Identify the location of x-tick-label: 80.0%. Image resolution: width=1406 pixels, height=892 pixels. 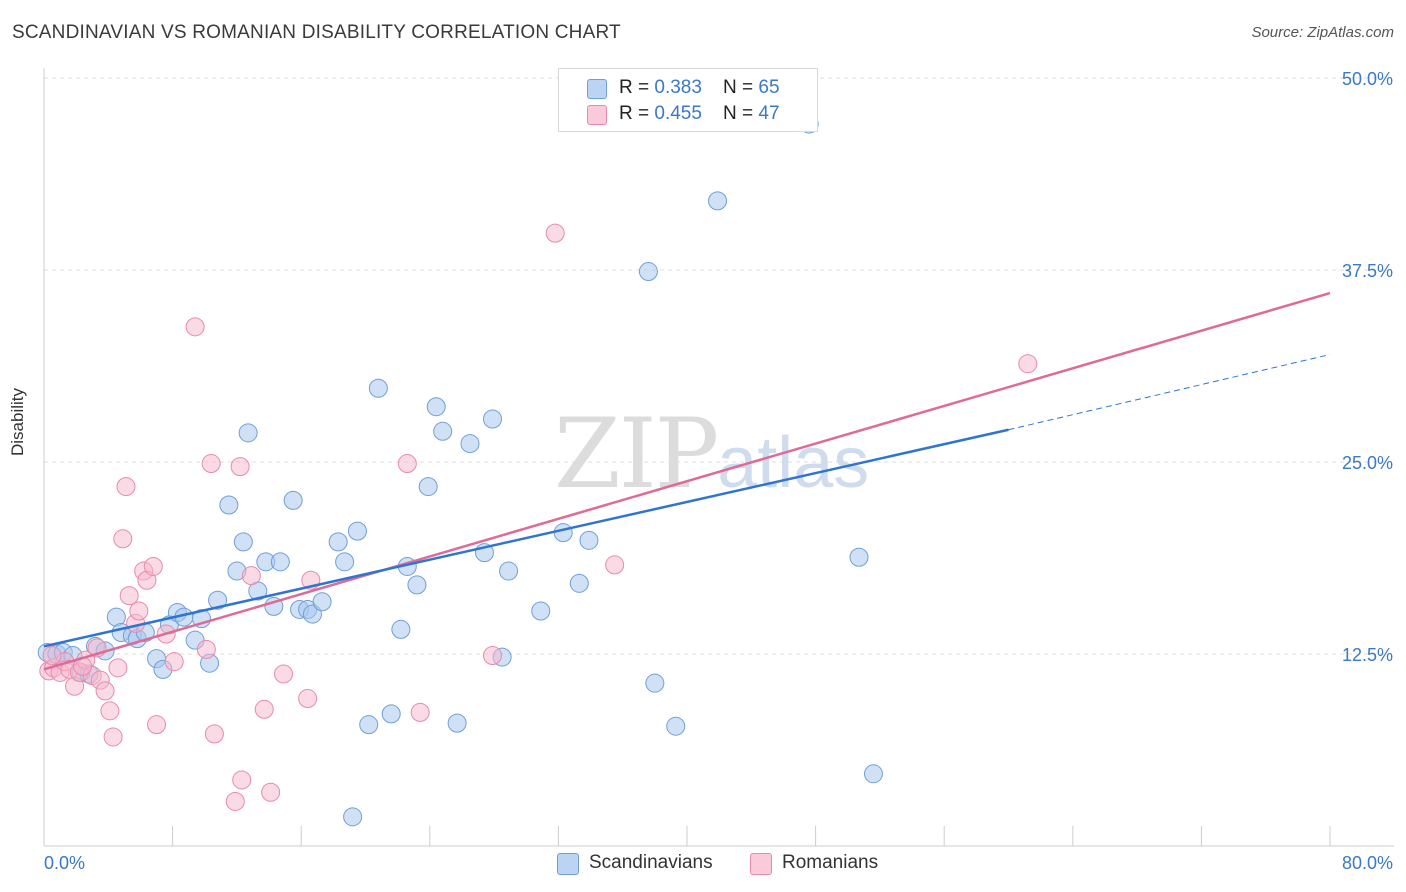
(1367, 863).